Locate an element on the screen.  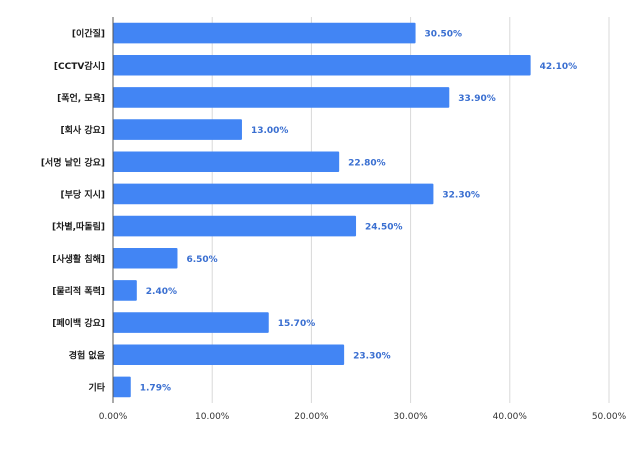
value-label: 1.79% is located at coordinates (155, 388).